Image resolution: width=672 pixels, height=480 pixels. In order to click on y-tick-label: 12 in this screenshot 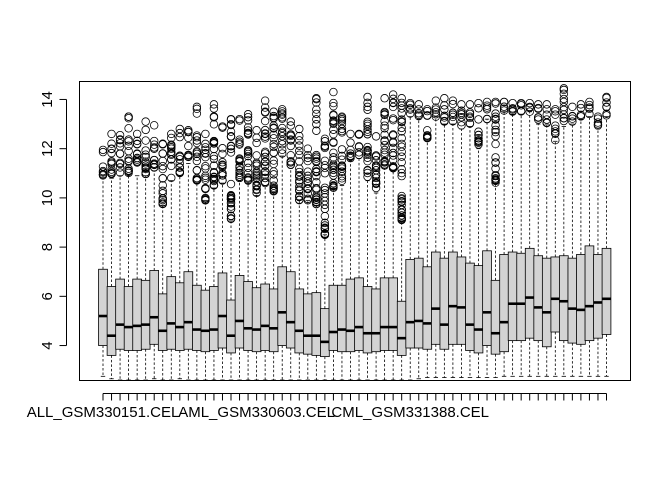, I will do `click(47, 148)`.